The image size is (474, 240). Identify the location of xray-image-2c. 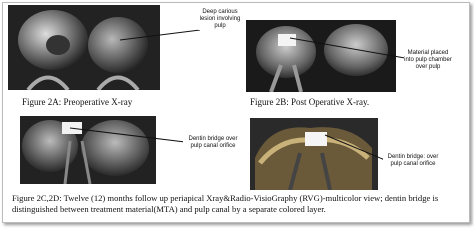
(88, 150).